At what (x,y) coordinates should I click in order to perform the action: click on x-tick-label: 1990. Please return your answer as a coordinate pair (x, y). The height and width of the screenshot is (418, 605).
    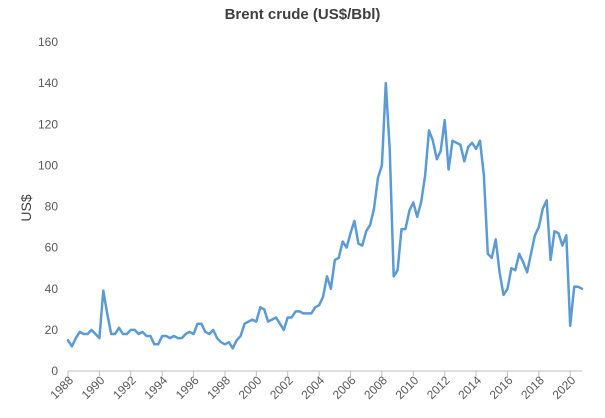
    Looking at the image, I should click on (93, 387).